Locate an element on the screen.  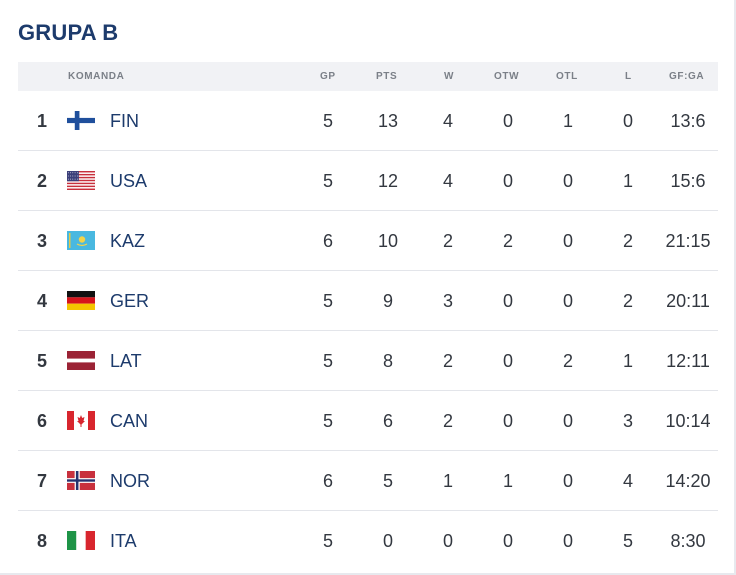
pts-cell: 5 is located at coordinates (387, 481).